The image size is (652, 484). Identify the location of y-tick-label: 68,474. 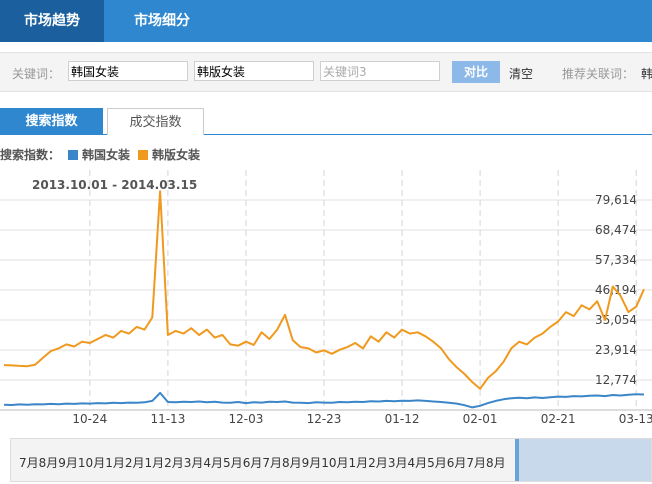
(616, 230).